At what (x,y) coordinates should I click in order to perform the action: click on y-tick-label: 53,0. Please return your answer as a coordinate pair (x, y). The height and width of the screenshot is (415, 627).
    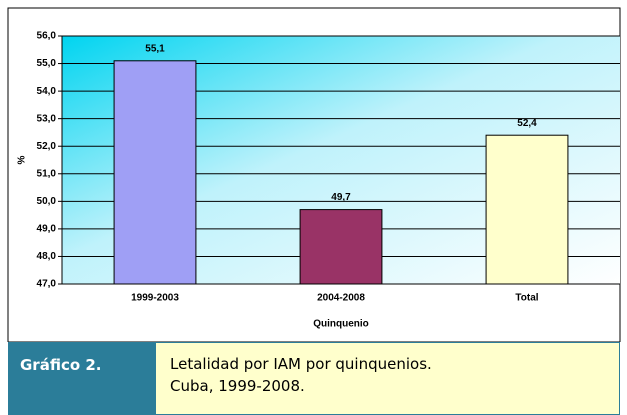
    Looking at the image, I should click on (47, 118).